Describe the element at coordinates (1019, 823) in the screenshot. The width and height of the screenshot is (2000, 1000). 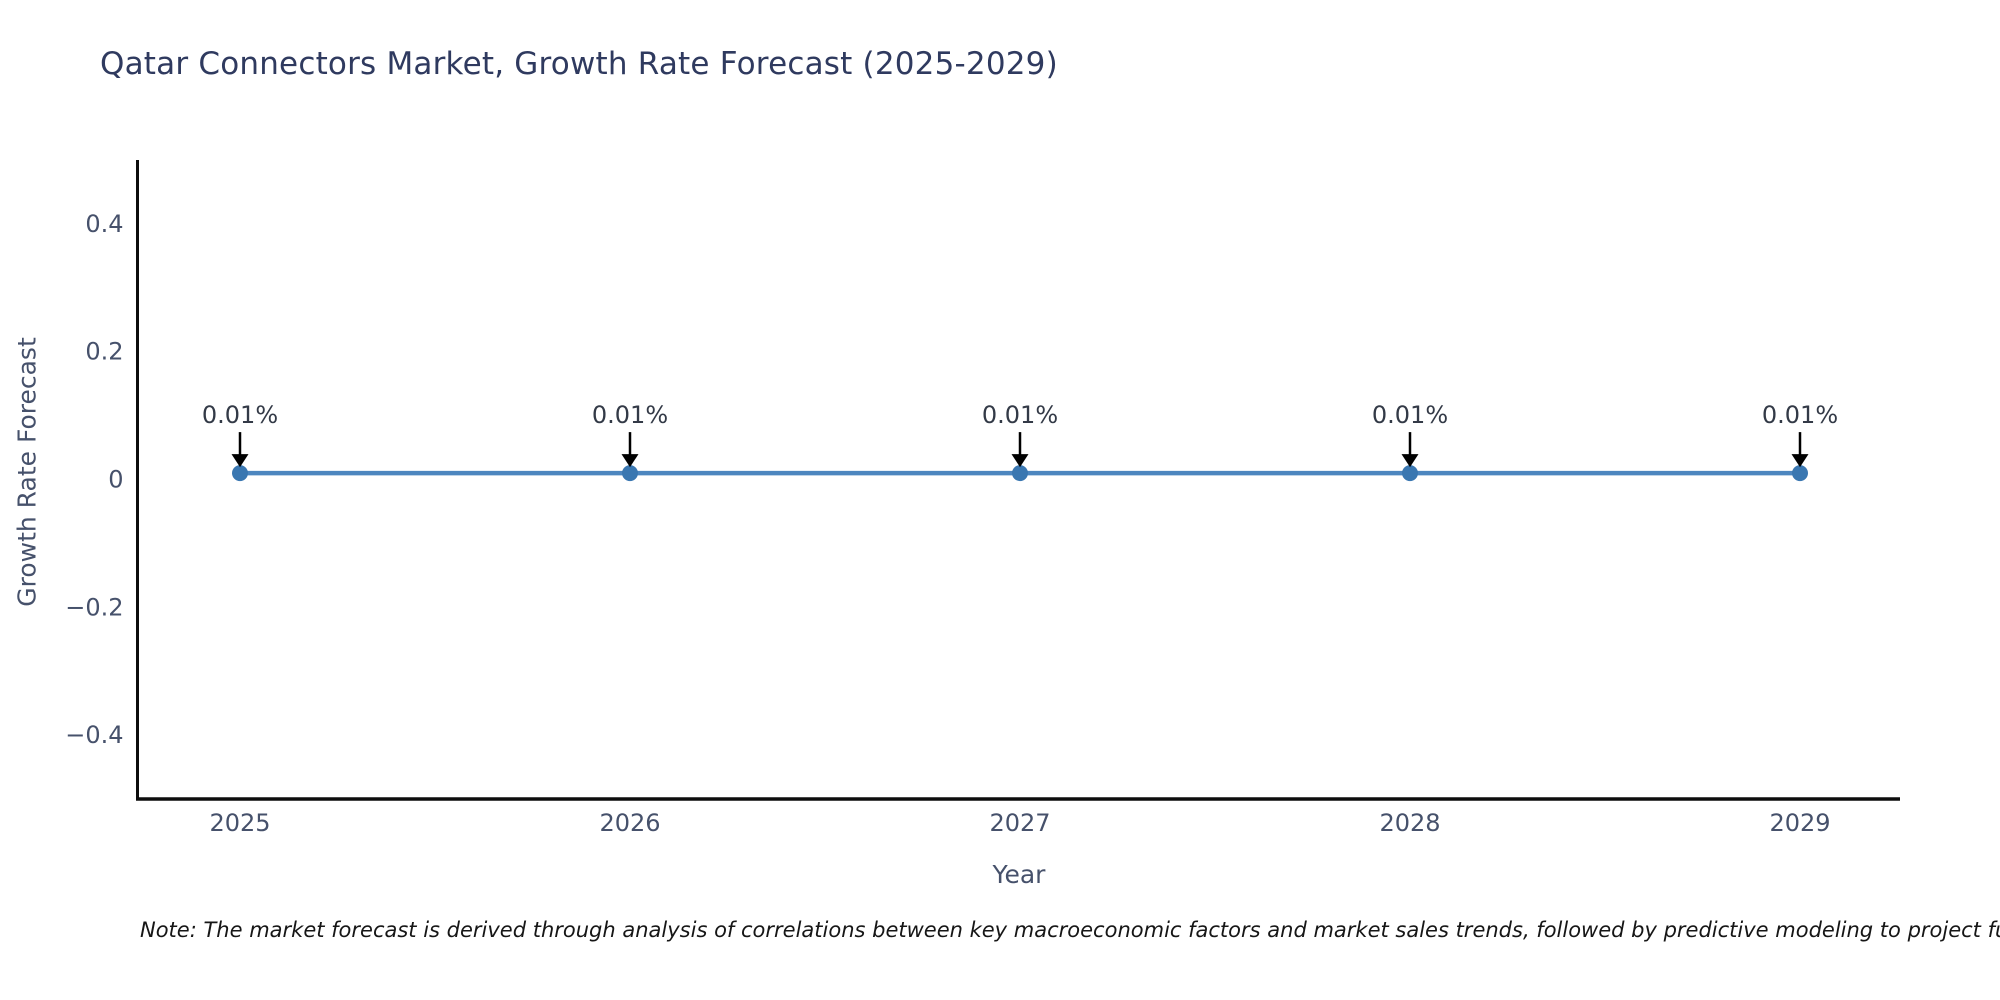
I see `x-tick-label: 2027` at that location.